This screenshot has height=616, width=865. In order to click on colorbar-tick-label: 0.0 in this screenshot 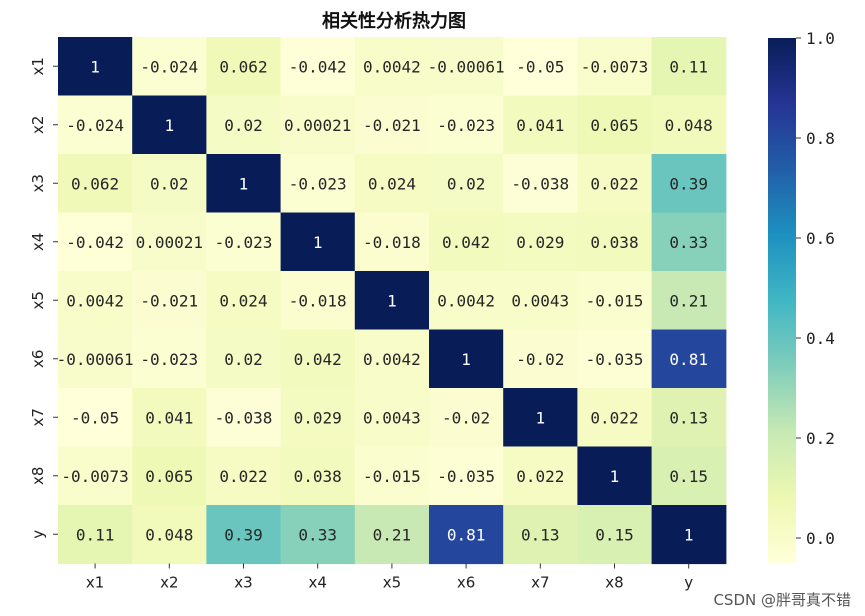, I will do `click(820, 538)`.